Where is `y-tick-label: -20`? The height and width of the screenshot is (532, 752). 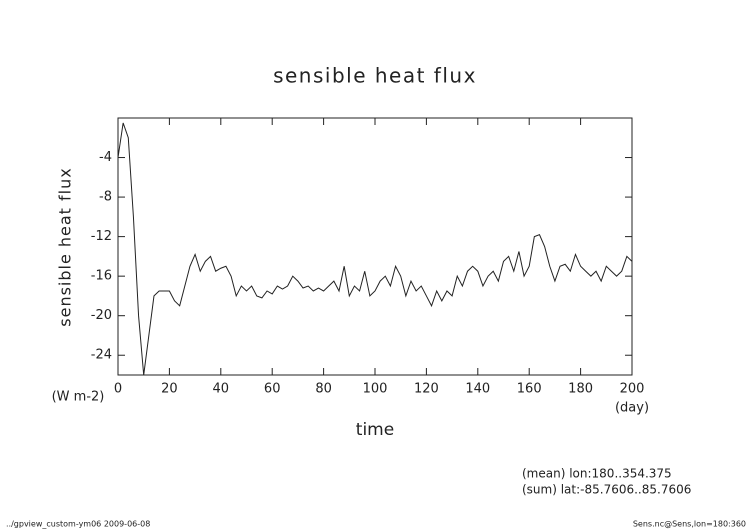
y-tick-label: -20 is located at coordinates (101, 315).